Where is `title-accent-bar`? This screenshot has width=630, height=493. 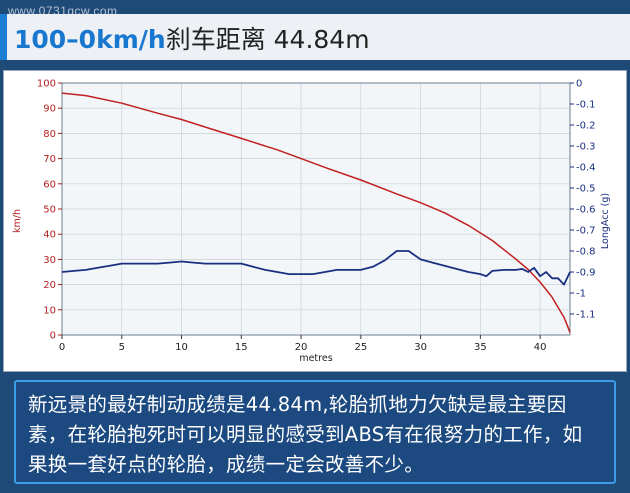 title-accent-bar is located at coordinates (3, 37).